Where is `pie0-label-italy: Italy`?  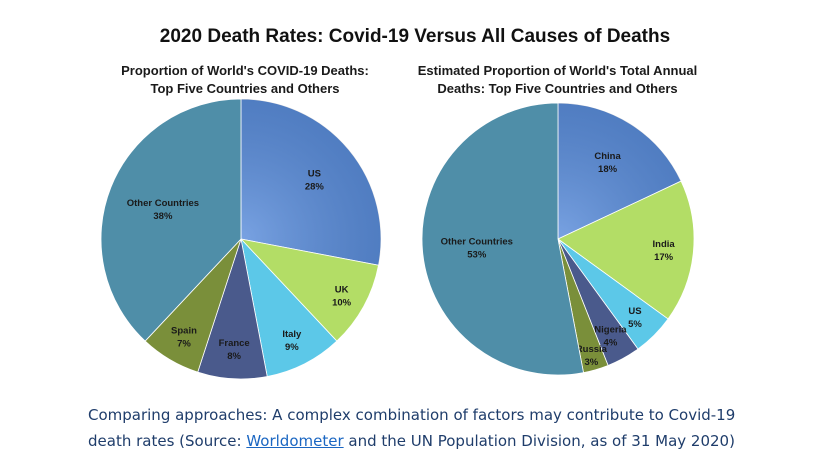
pie0-label-italy: Italy is located at coordinates (292, 334).